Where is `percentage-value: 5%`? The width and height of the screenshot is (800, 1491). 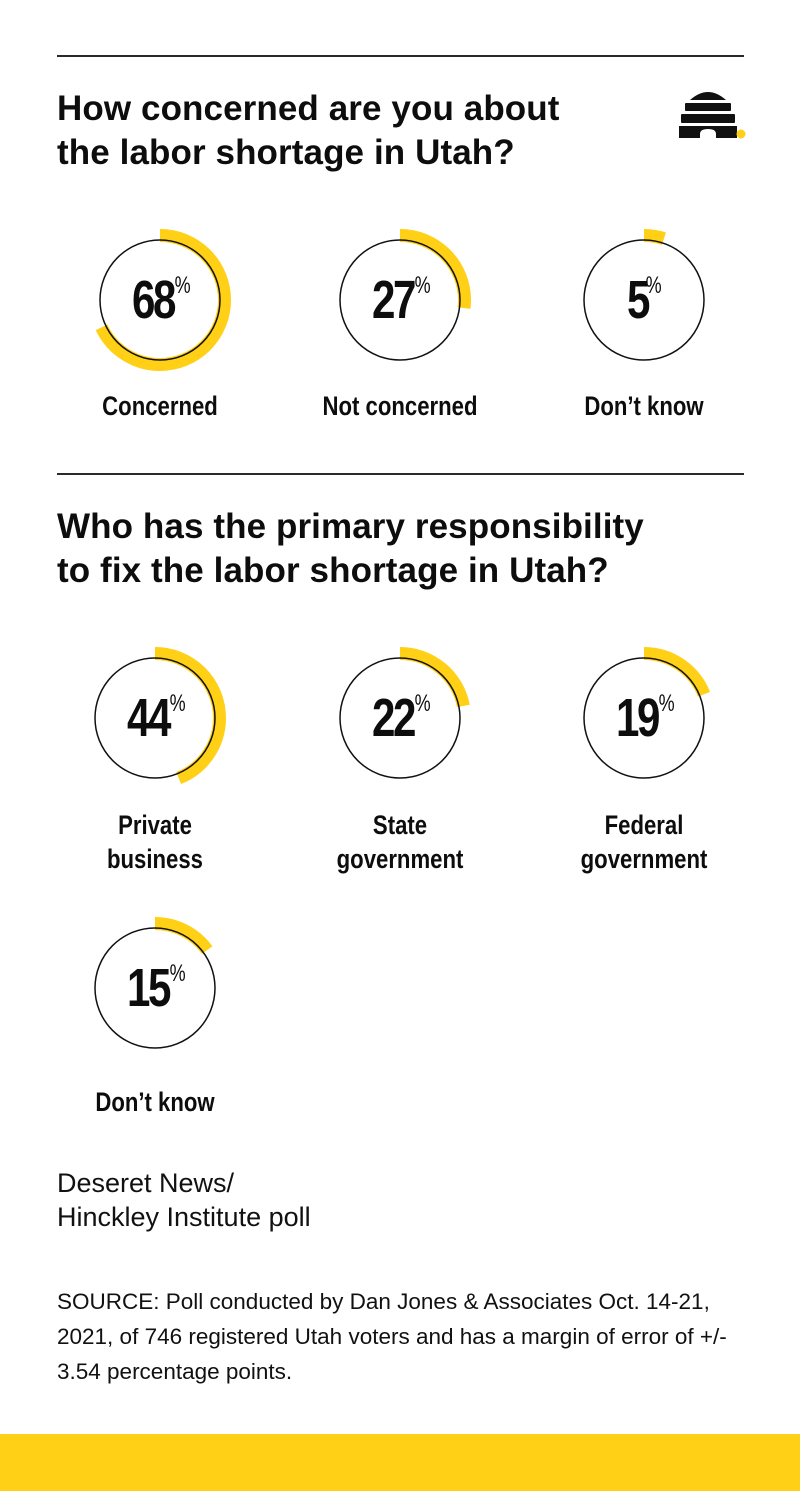
percentage-value: 5% is located at coordinates (644, 300).